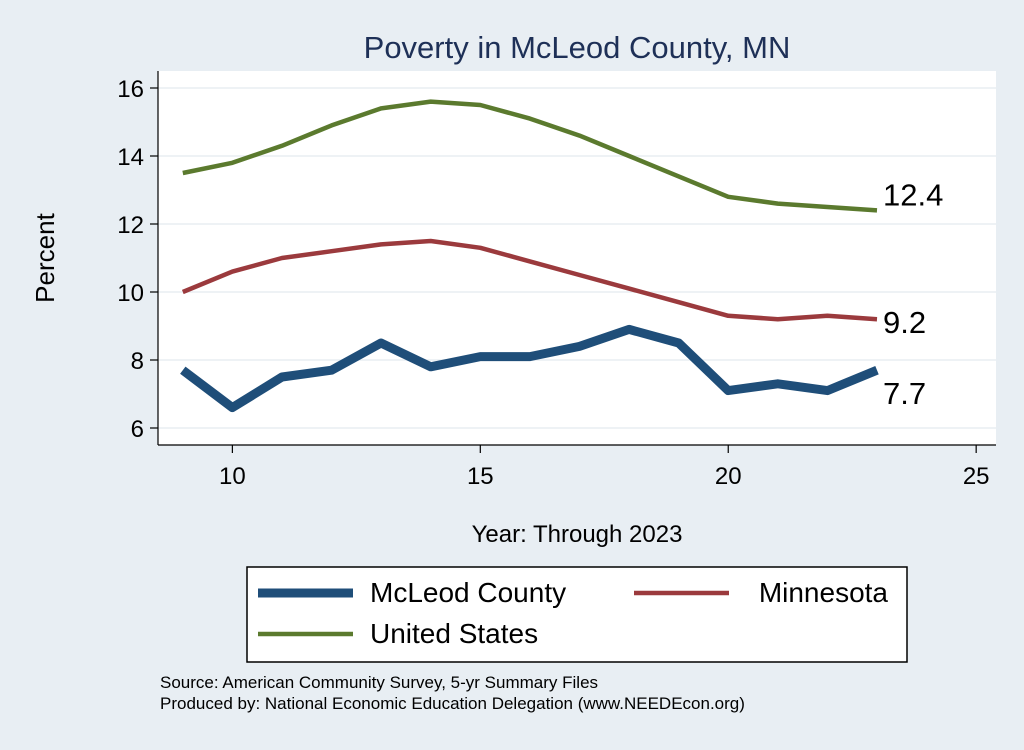 This screenshot has height=750, width=1024. I want to click on y-tick-label: 14, so click(130, 157).